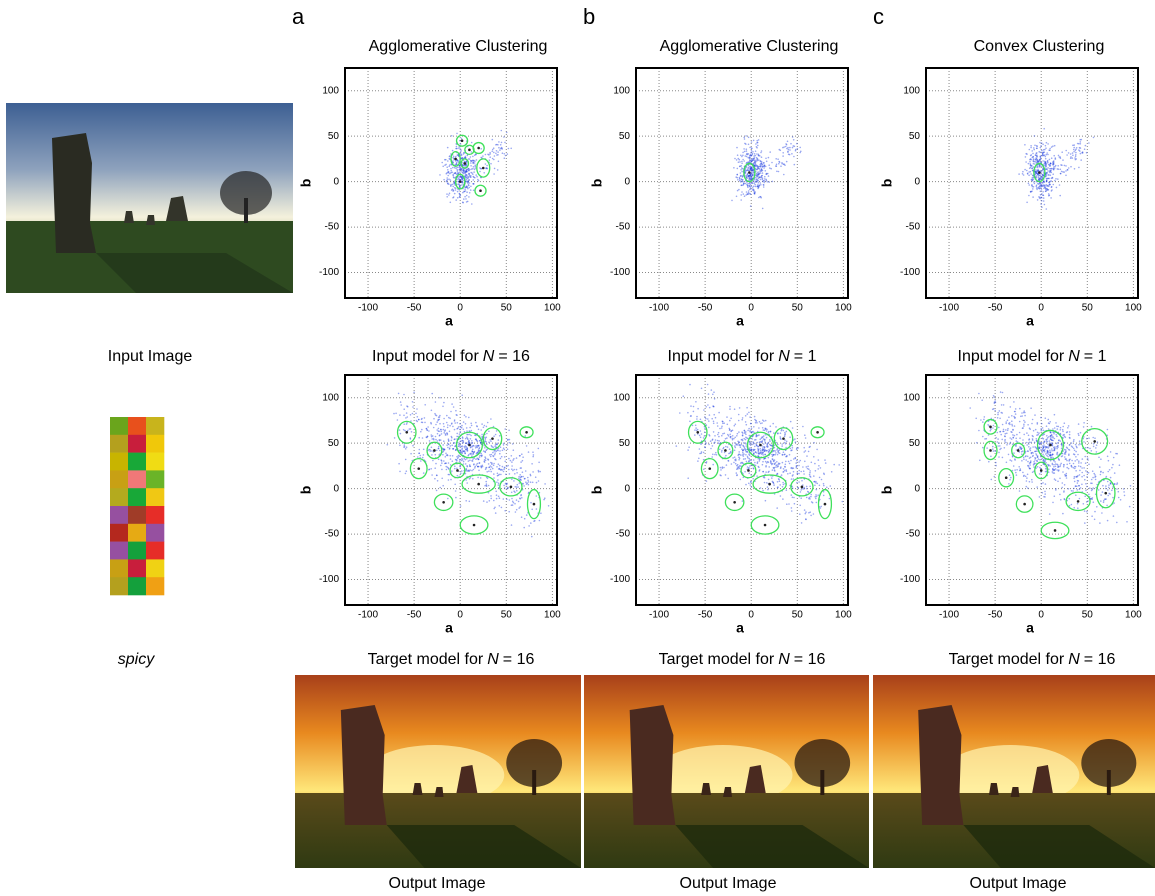 Image resolution: width=1155 pixels, height=896 pixels. Describe the element at coordinates (910, 579) in the screenshot. I see `y-tick-label: -100` at that location.